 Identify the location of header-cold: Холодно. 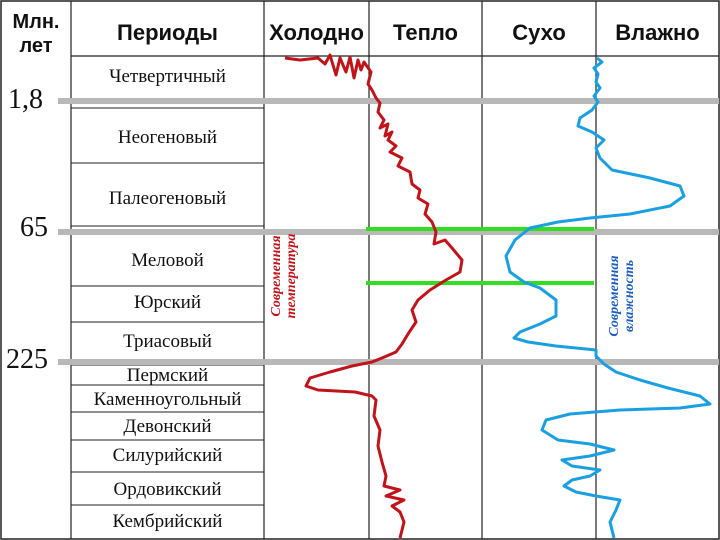
(316, 32).